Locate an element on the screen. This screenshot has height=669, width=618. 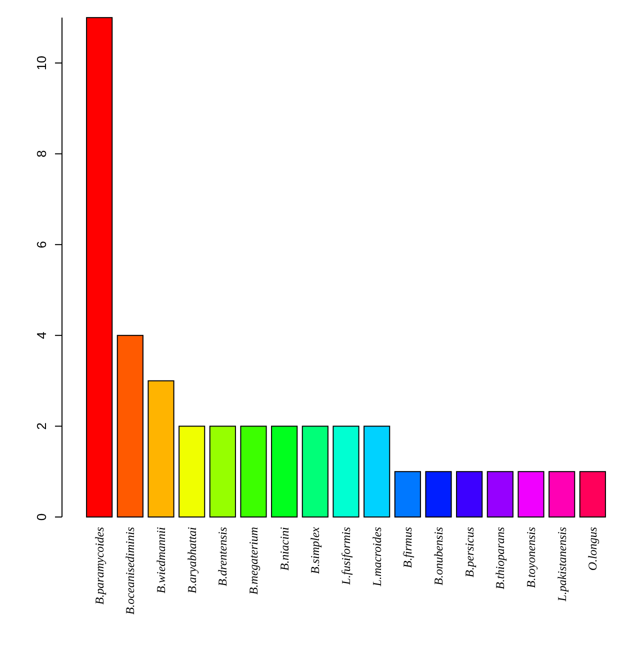
x-tick-label: B.oceanisediminis is located at coordinates (130, 570).